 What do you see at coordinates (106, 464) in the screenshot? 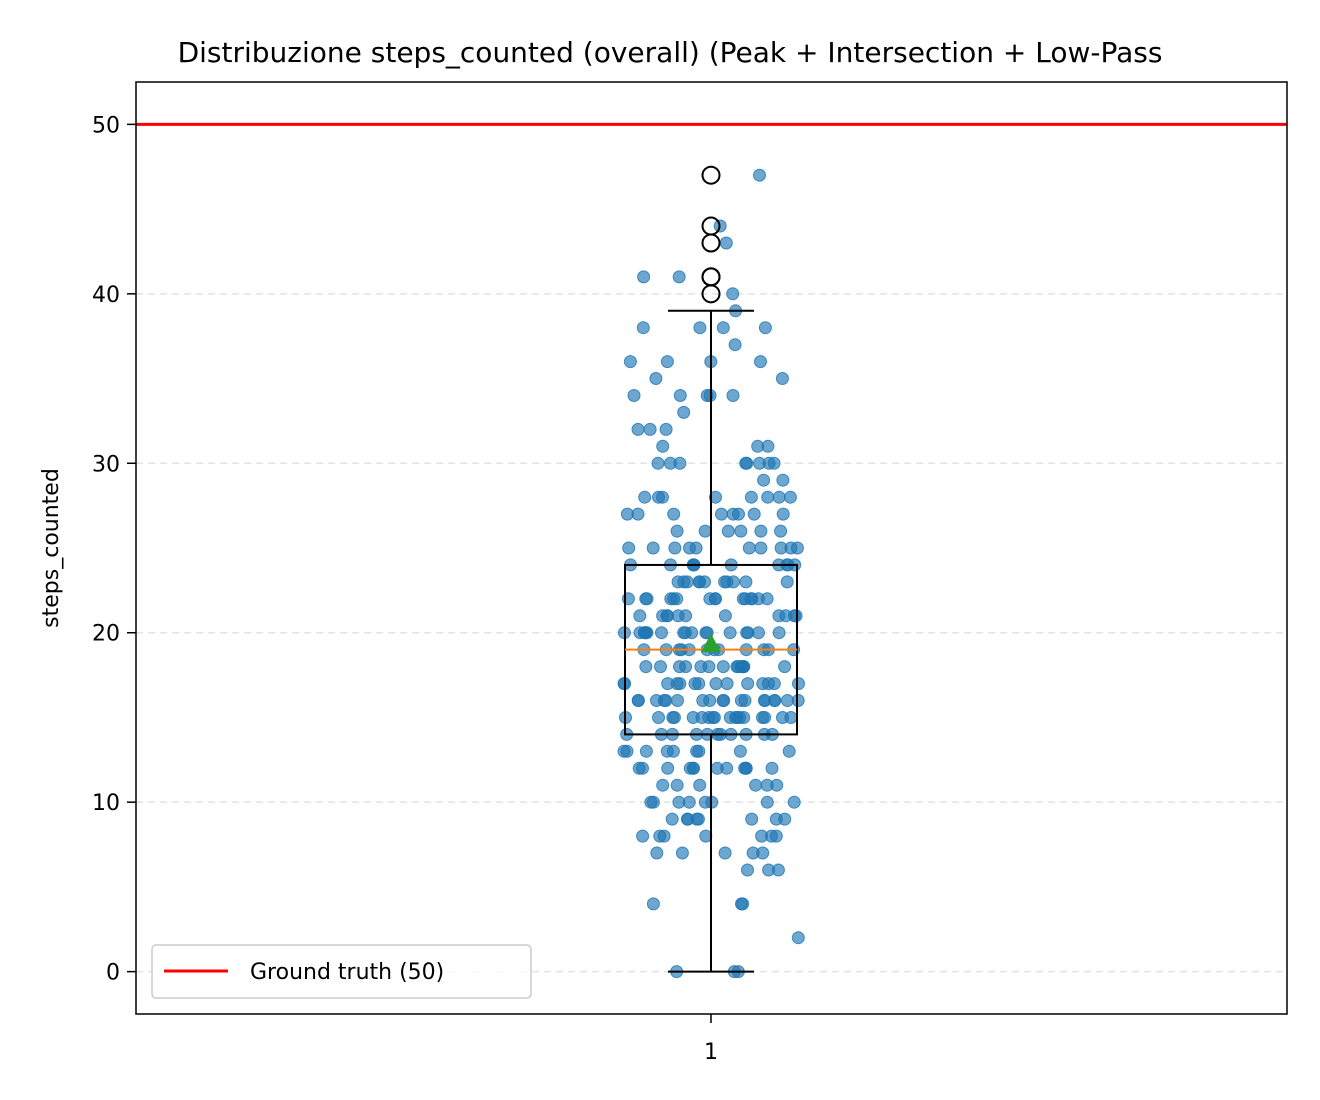
I see `y-tick-label-30: 30` at bounding box center [106, 464].